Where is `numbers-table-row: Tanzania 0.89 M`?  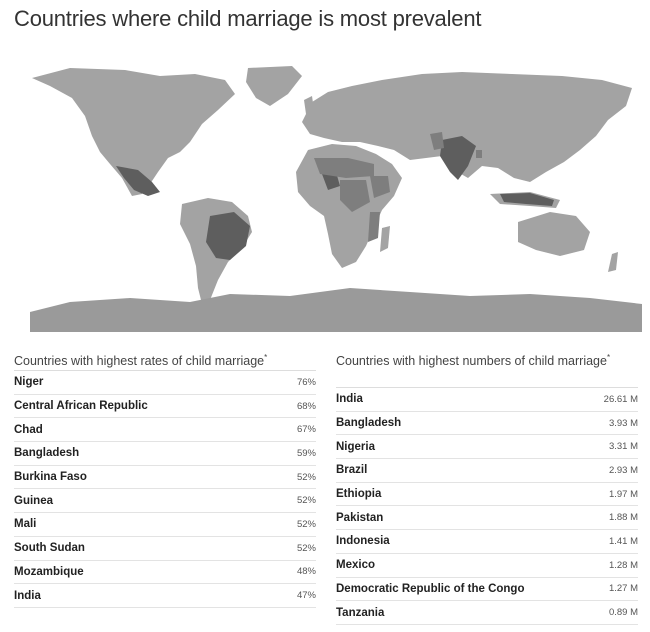 numbers-table-row: Tanzania 0.89 M is located at coordinates (487, 613).